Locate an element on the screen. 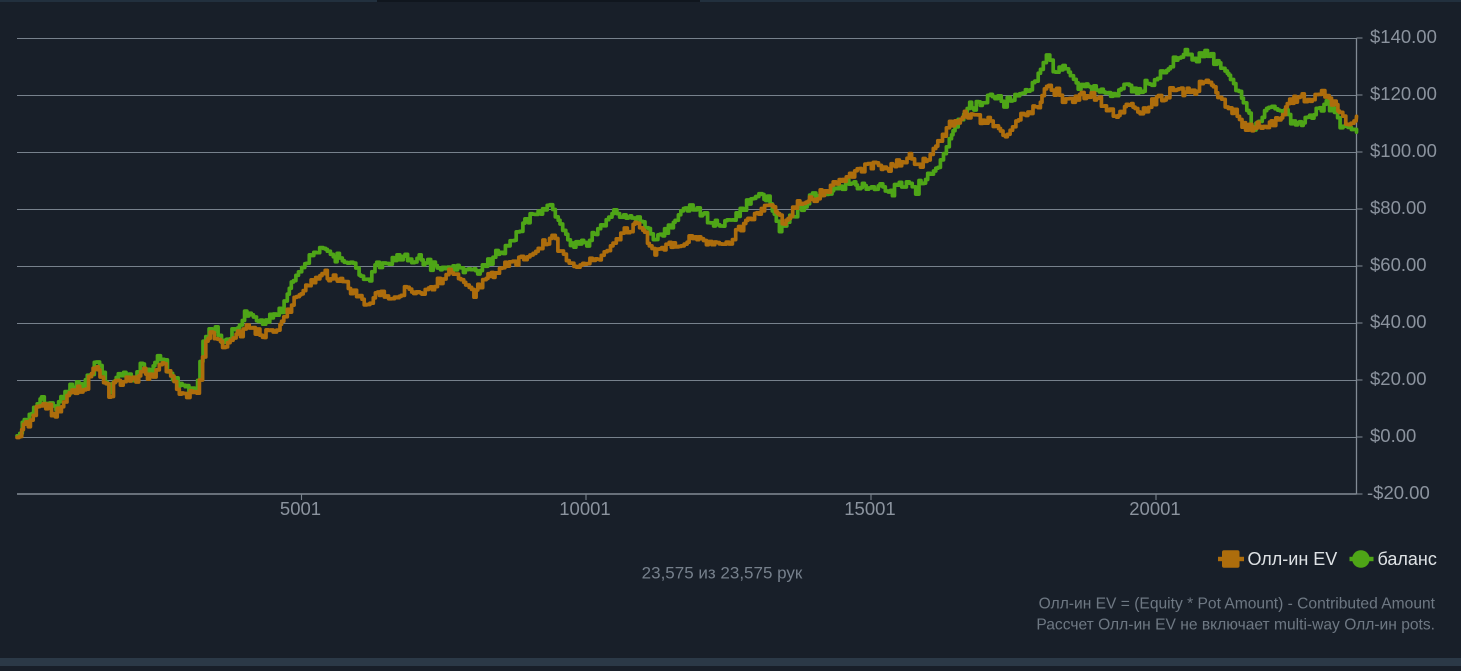 The image size is (1461, 671). svg-text: $140.00 is located at coordinates (1403, 36).